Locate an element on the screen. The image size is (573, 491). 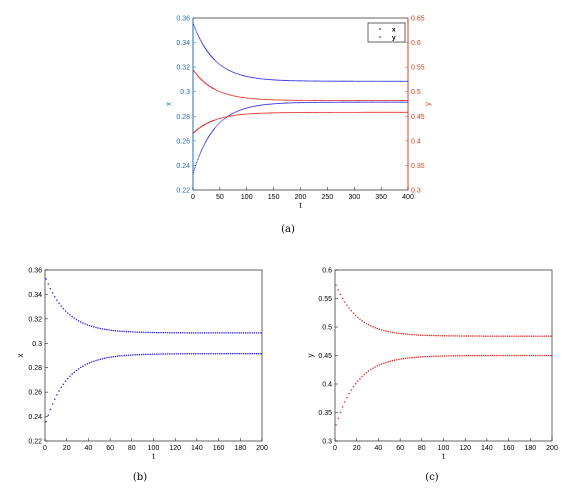
x-tick-label: 20 is located at coordinates (357, 448).